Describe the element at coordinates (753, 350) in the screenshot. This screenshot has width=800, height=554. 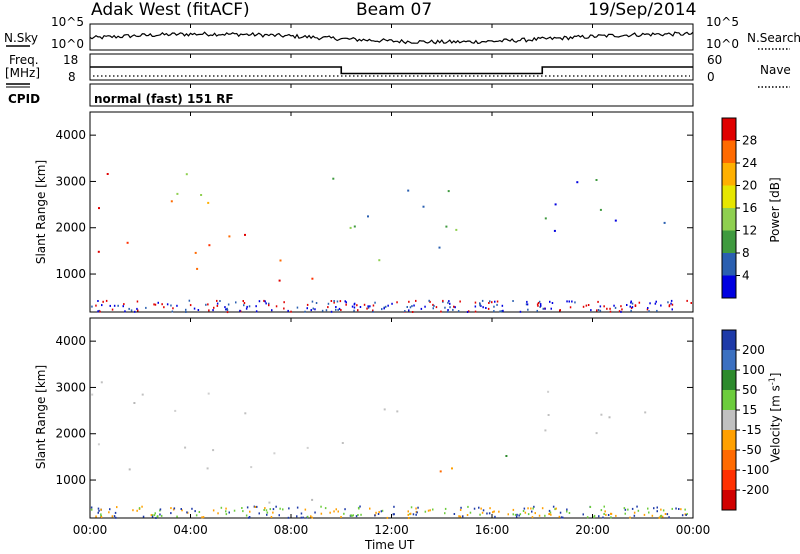
I see `colorbar-tick-label: 200` at that location.